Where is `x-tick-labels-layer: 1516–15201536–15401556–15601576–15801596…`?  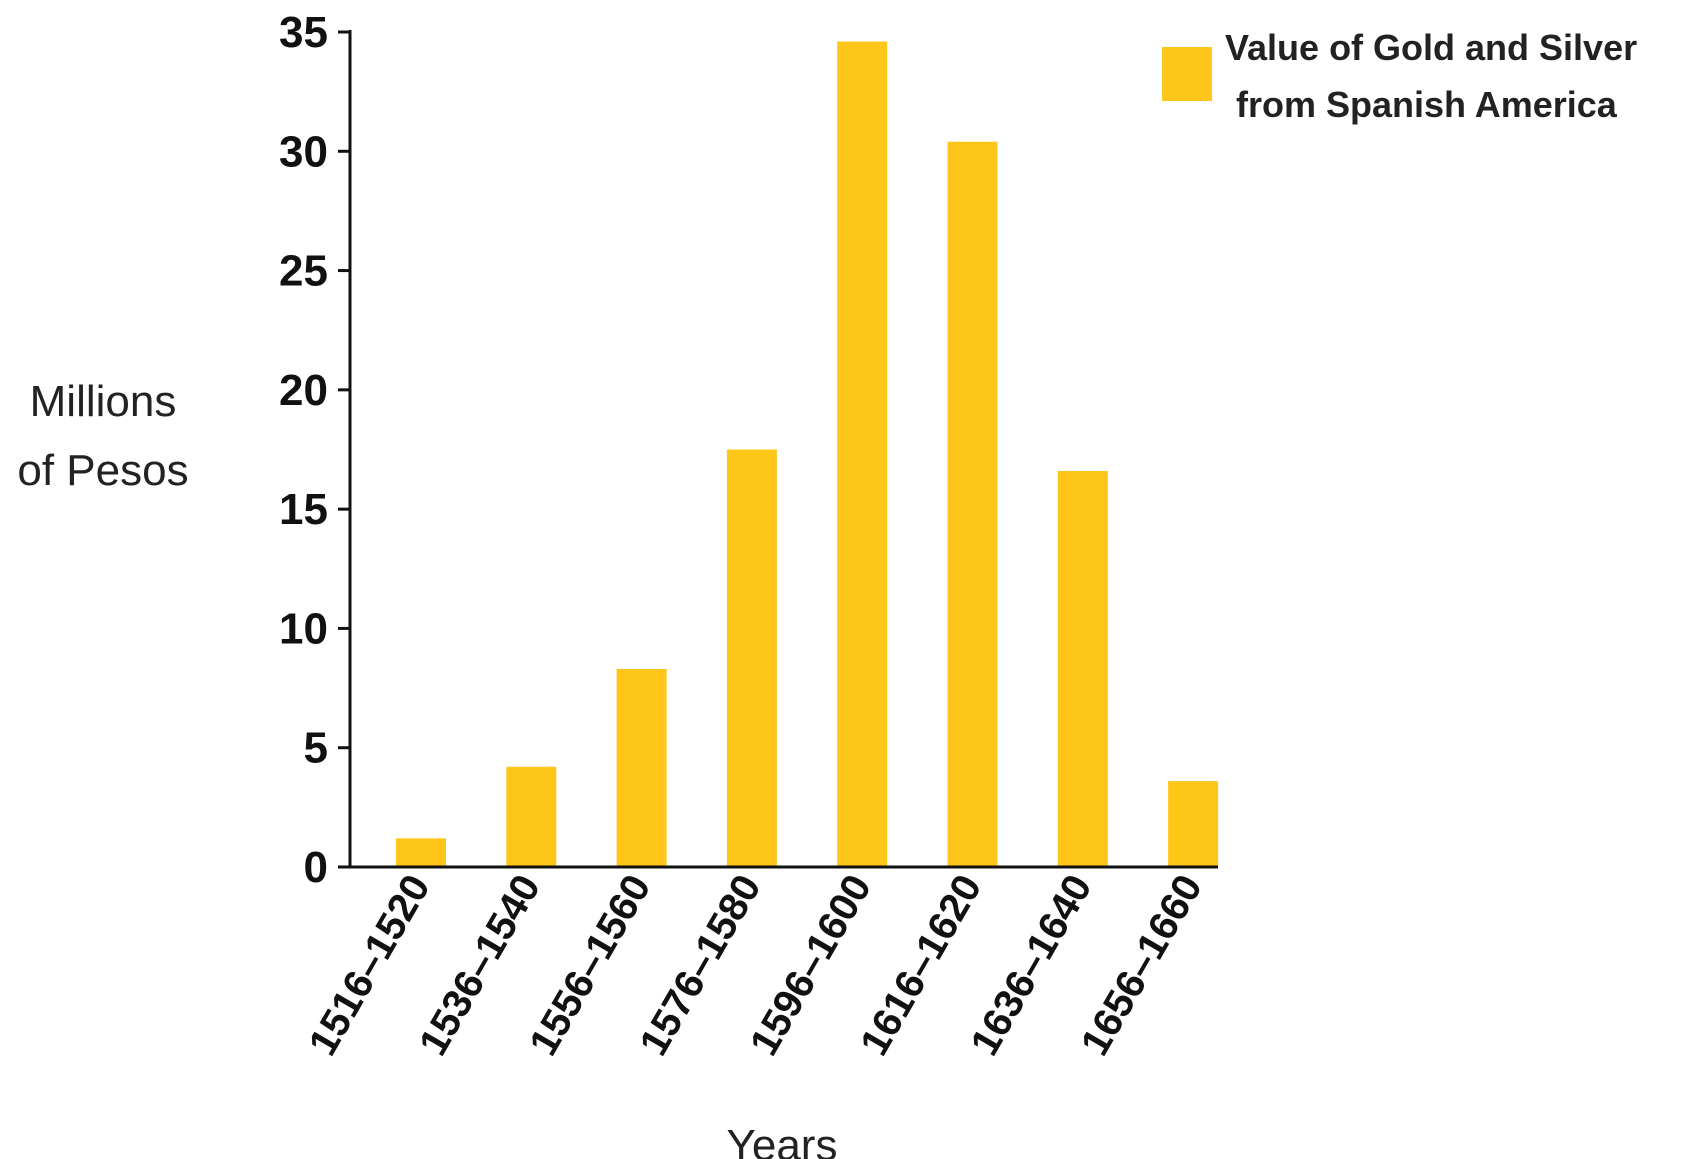 x-tick-labels-layer: 1516–15201536–15401556–15601576–15801596… is located at coordinates (756, 964).